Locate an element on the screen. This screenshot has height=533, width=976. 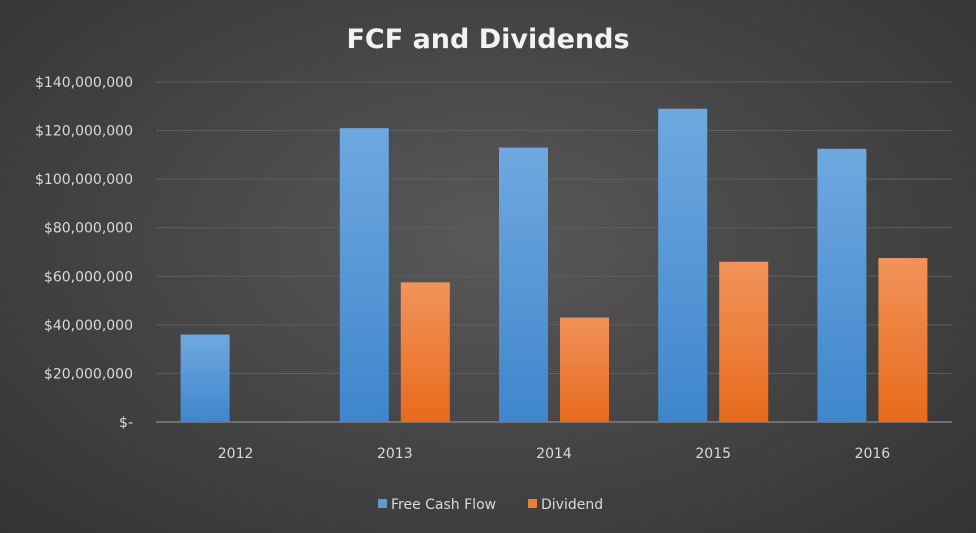
bar-free-cash-flow-2014 is located at coordinates (523, 285).